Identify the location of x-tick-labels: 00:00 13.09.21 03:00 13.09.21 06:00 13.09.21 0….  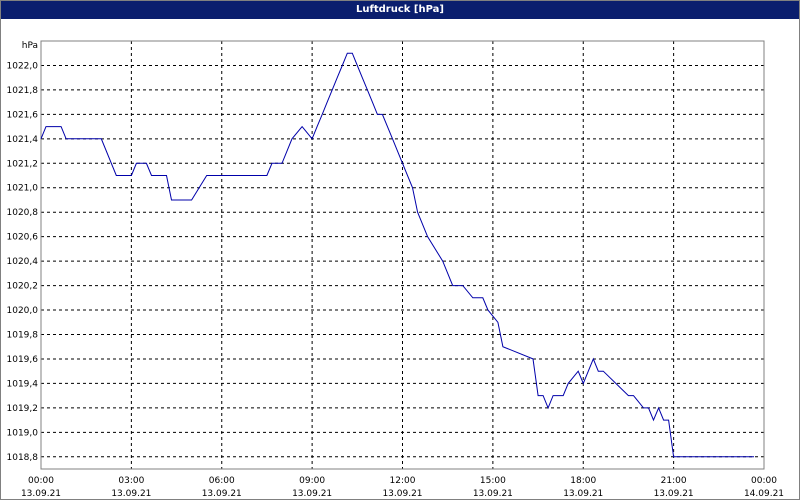
(402, 487).